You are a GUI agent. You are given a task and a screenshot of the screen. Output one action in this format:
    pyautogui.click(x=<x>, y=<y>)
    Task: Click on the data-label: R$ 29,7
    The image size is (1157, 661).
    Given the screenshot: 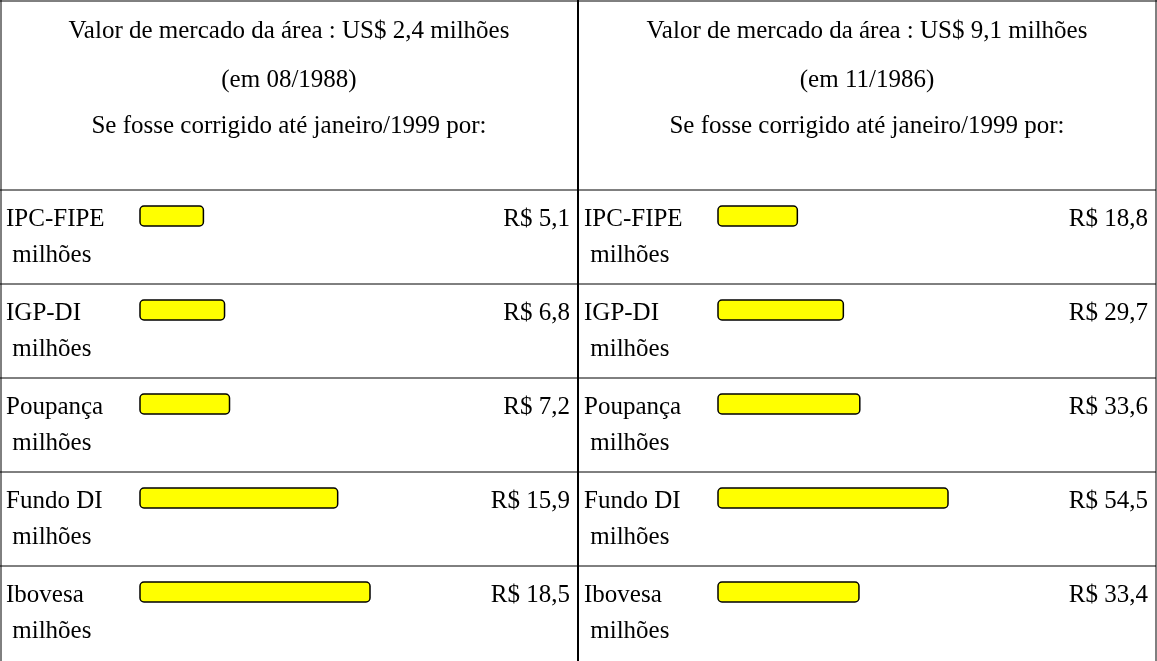 What is the action you would take?
    pyautogui.click(x=1108, y=311)
    